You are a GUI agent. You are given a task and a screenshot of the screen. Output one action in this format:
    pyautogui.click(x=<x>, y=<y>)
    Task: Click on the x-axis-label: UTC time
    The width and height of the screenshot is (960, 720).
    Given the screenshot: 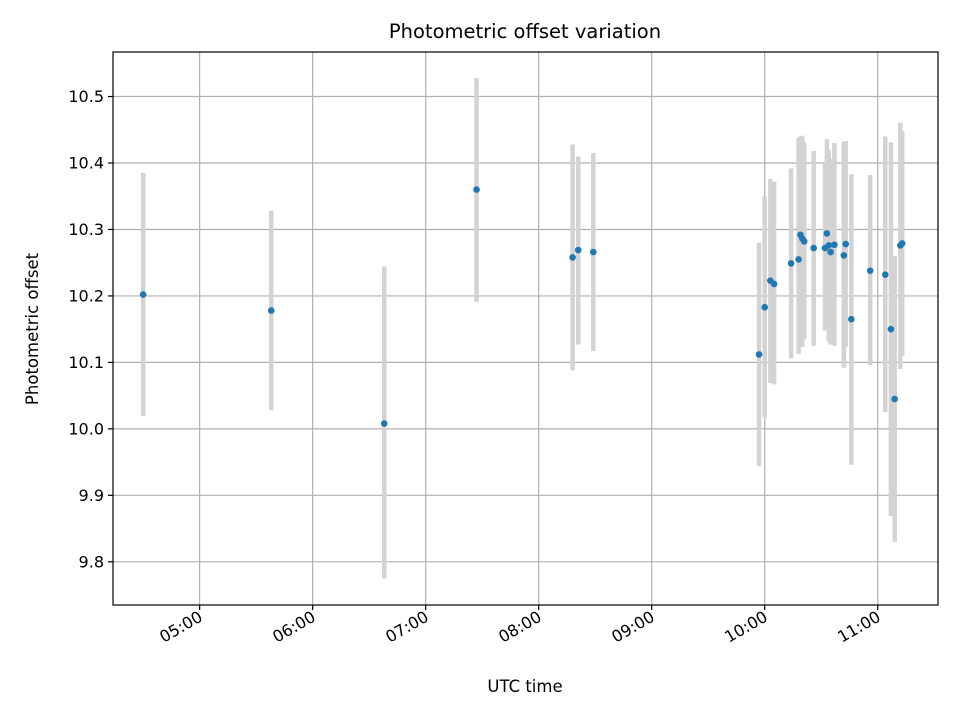 What is the action you would take?
    pyautogui.click(x=524, y=686)
    